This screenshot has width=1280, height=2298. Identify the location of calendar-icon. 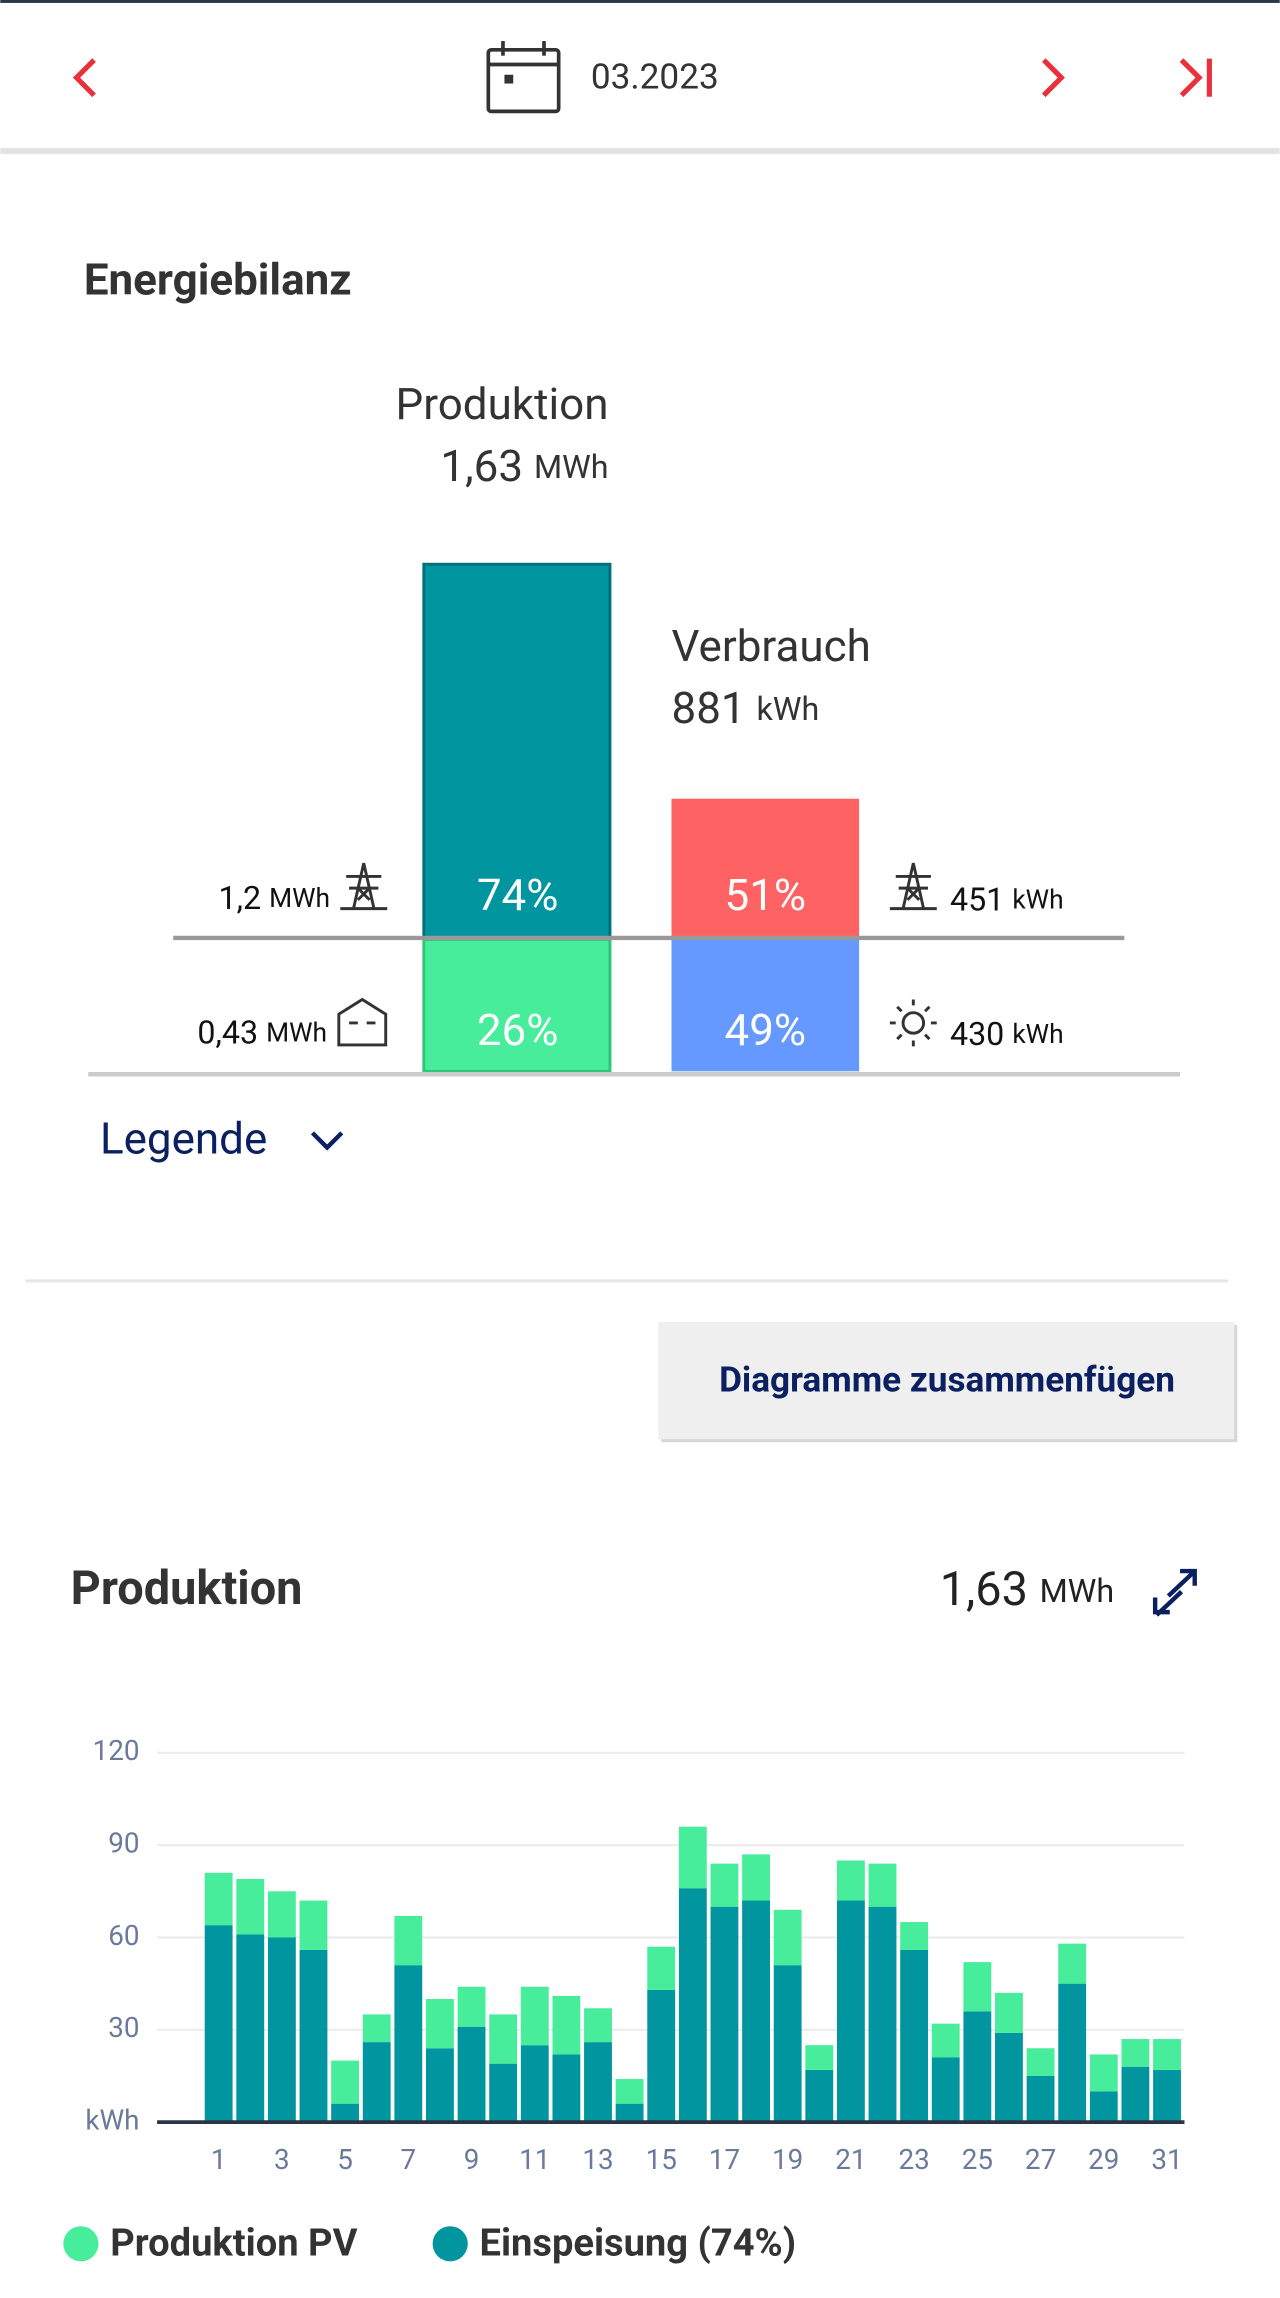
(523, 77).